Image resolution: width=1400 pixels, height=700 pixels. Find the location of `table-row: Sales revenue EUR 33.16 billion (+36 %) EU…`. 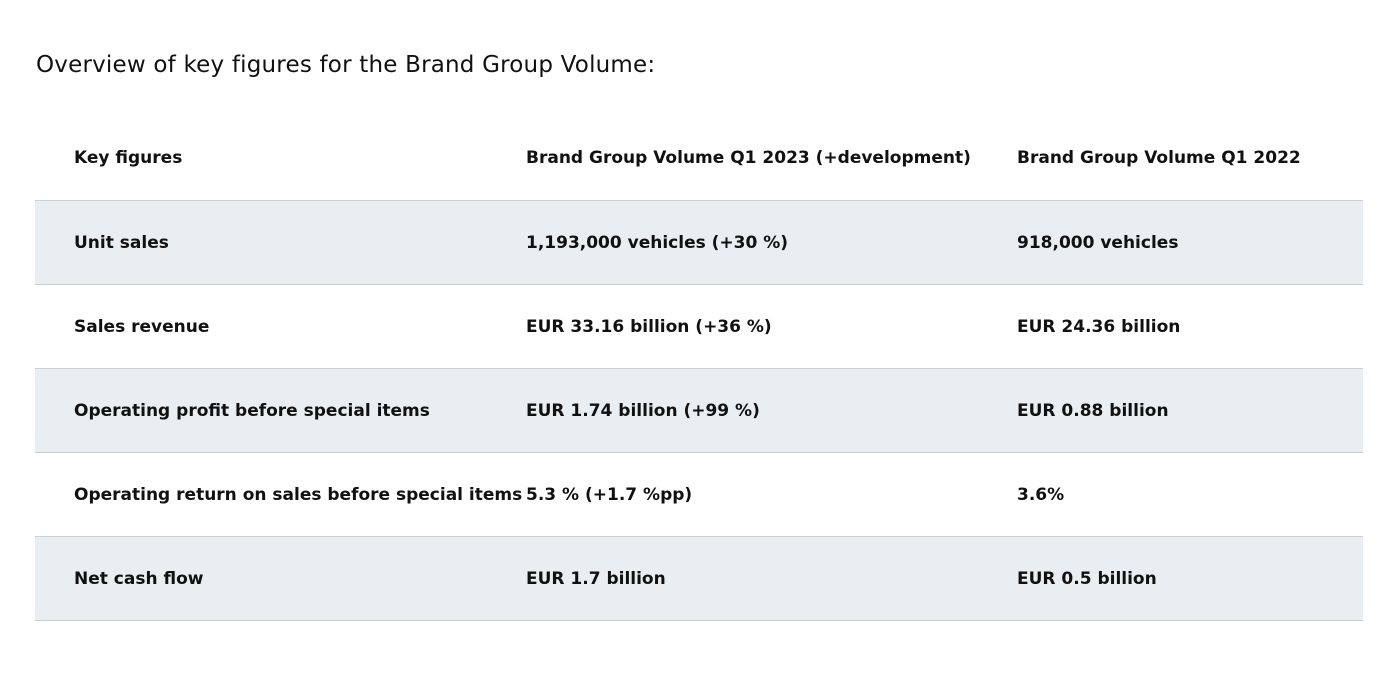

table-row: Sales revenue EUR 33.16 billion (+36 %) EU… is located at coordinates (699, 326).